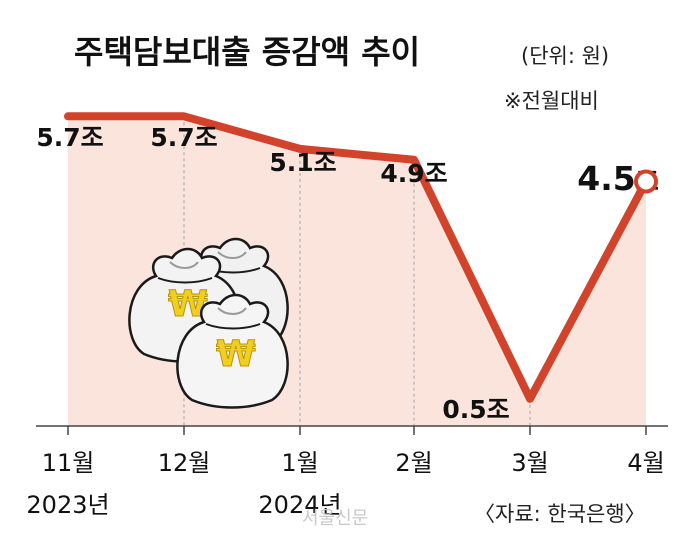  I want to click on x-tick-label: 11월, so click(68, 463).